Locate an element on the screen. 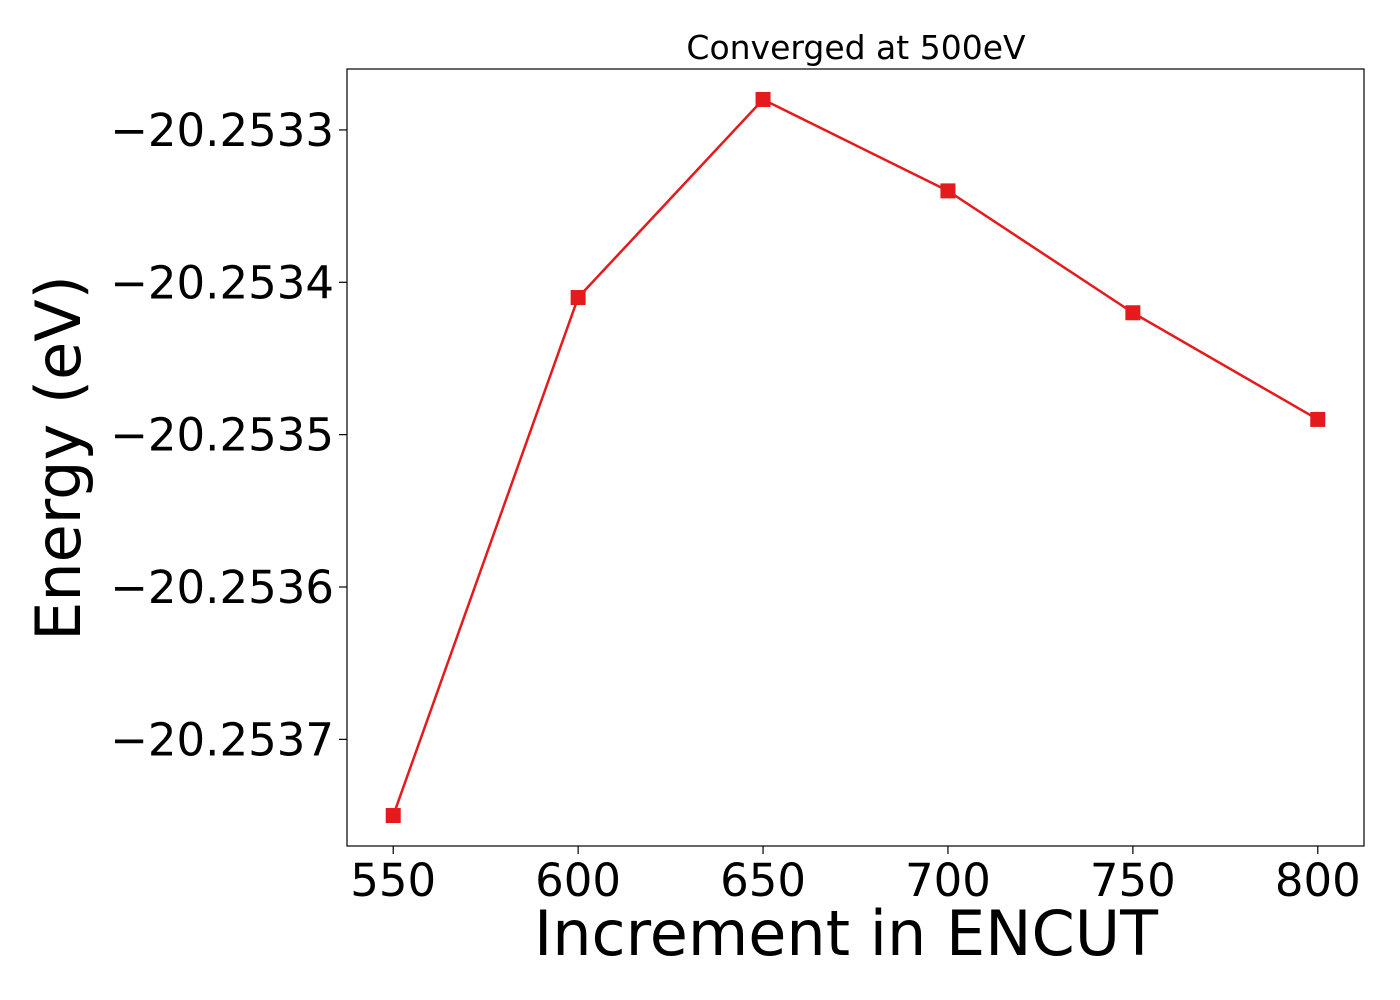  y-tick-label: −20.2537 is located at coordinates (222, 739).